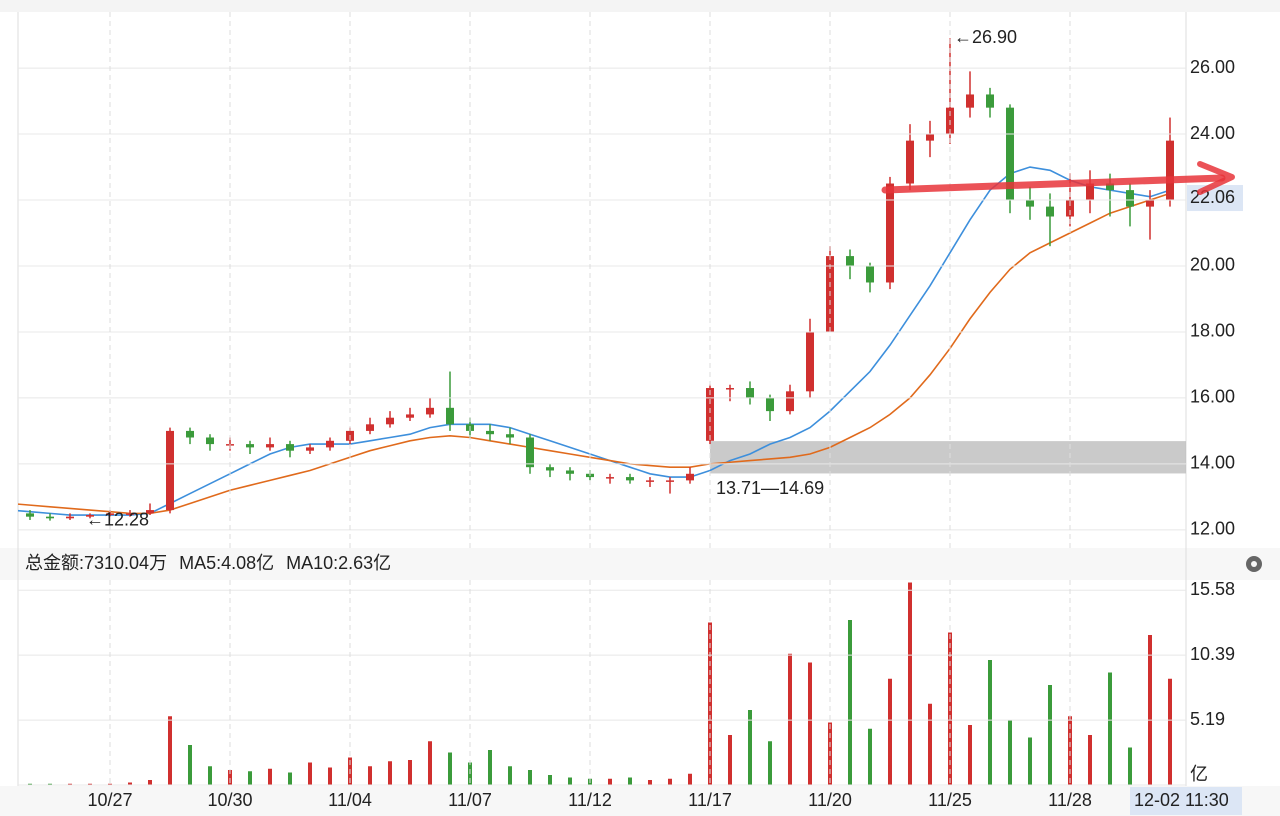  Describe the element at coordinates (1207, 719) in the screenshot. I see `volume-y-tick-label: 5.19` at that location.